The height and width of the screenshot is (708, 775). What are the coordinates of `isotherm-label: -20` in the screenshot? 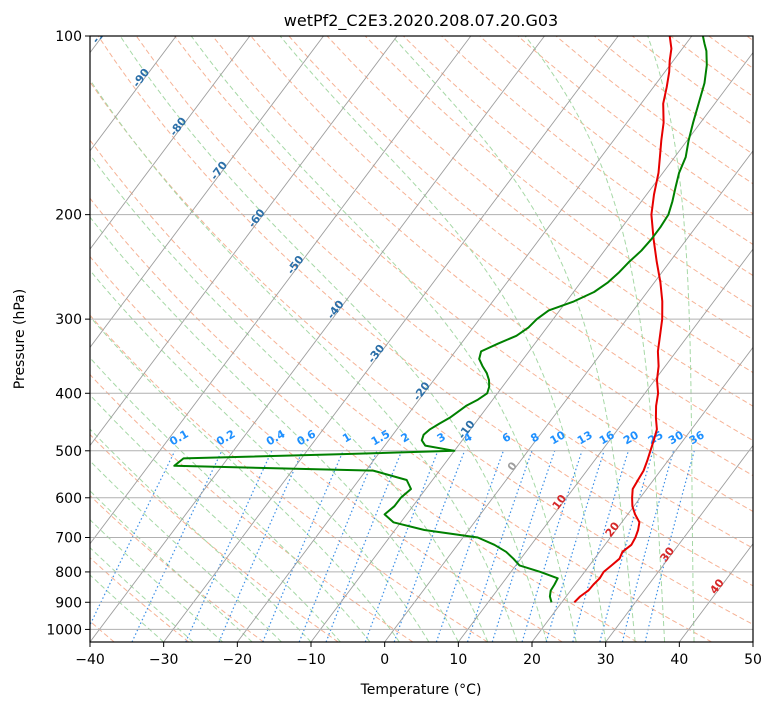 It's located at (422, 391).